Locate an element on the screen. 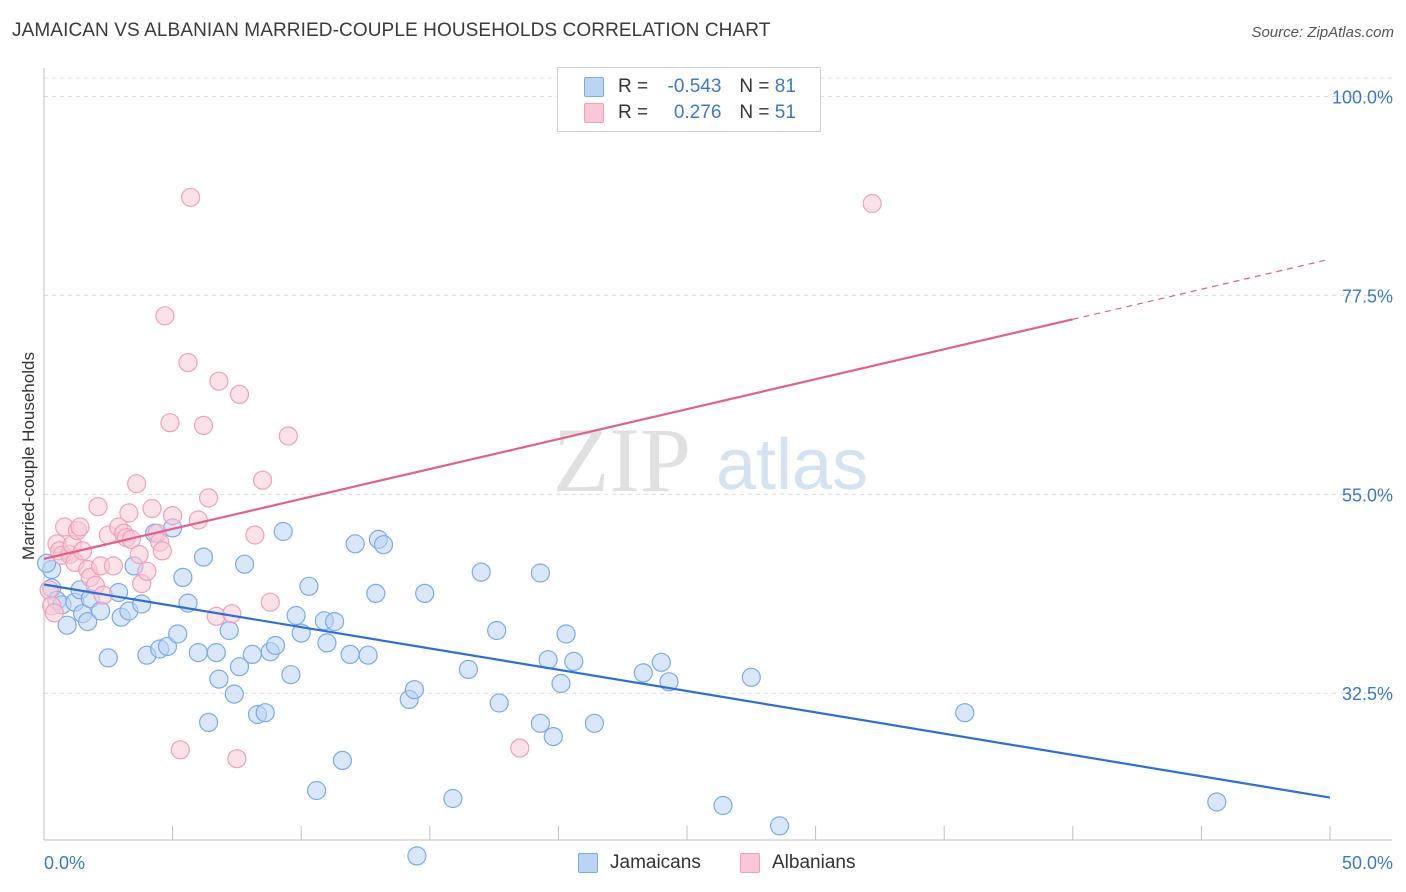  y-axis-label: Married-couple Households is located at coordinates (28, 456).